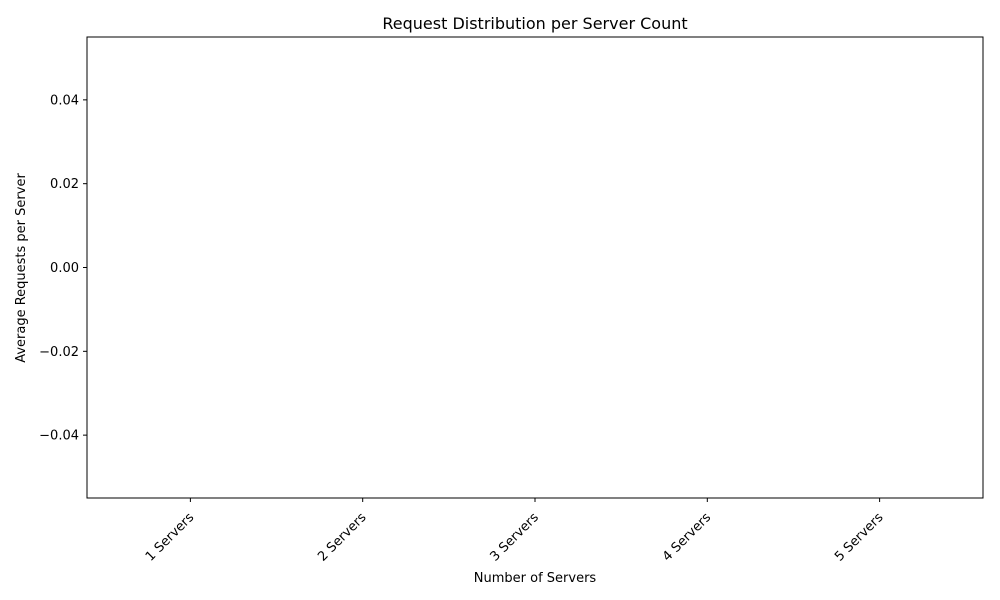  I want to click on y-tick-label: 0.00, so click(64, 268).